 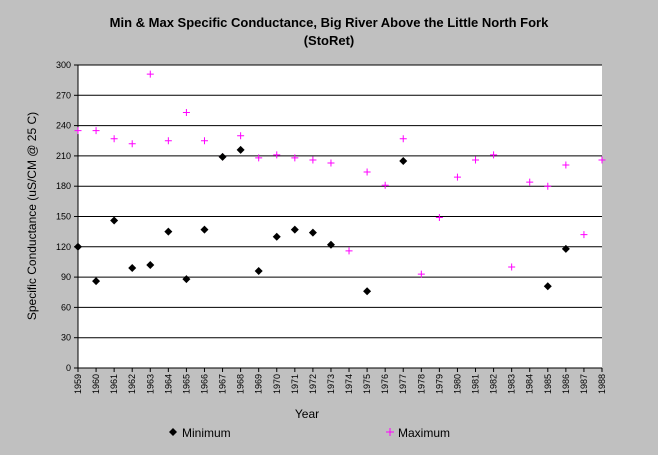 I want to click on x-tick-label: 1976, so click(x=385, y=384).